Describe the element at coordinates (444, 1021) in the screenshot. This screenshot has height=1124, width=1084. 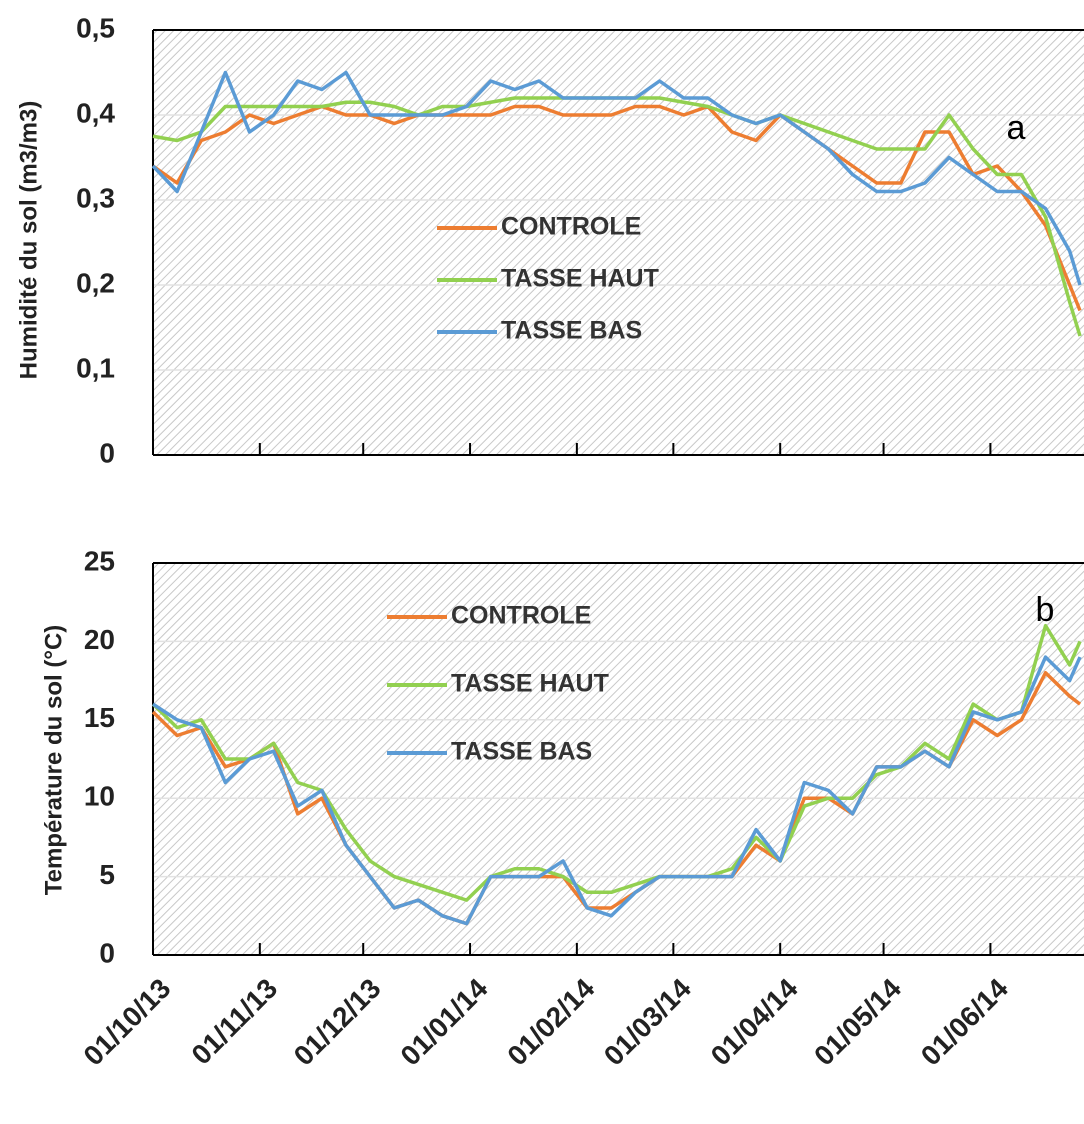
I see `x-tick-label: 01/01/14` at that location.